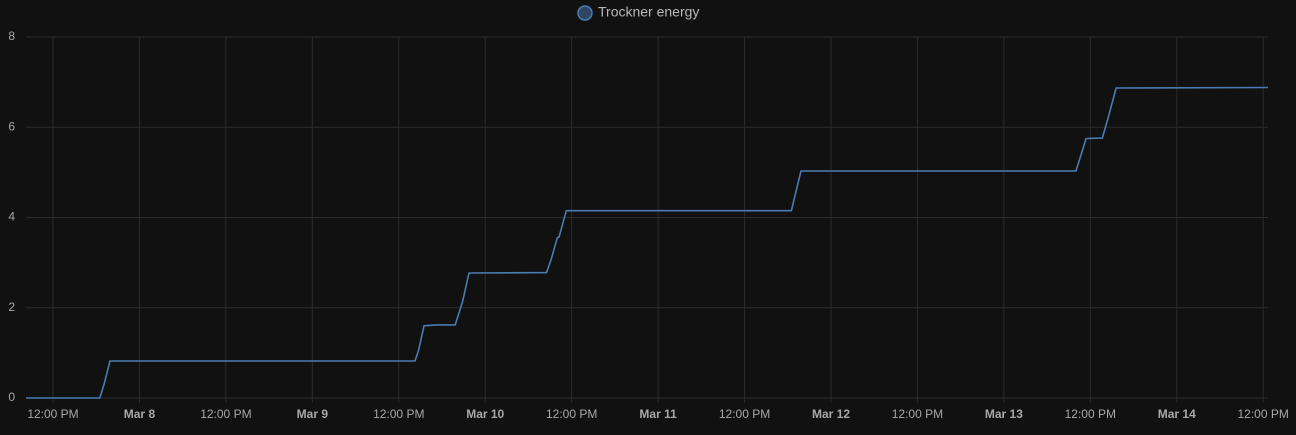 The width and height of the screenshot is (1296, 435). I want to click on legend-text: Trockner energy, so click(648, 12).